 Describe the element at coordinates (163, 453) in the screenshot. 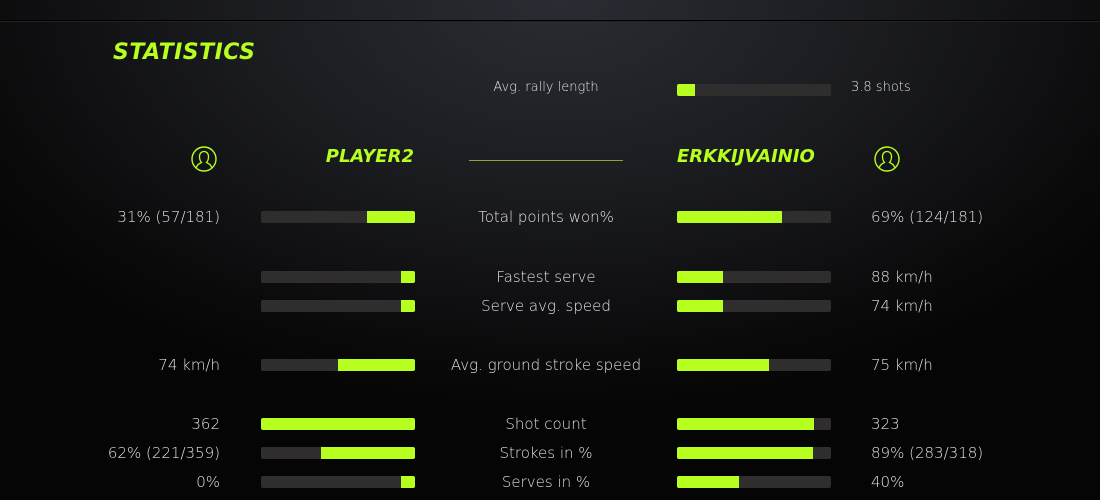

I see `left-value: 62% (221/359)` at that location.